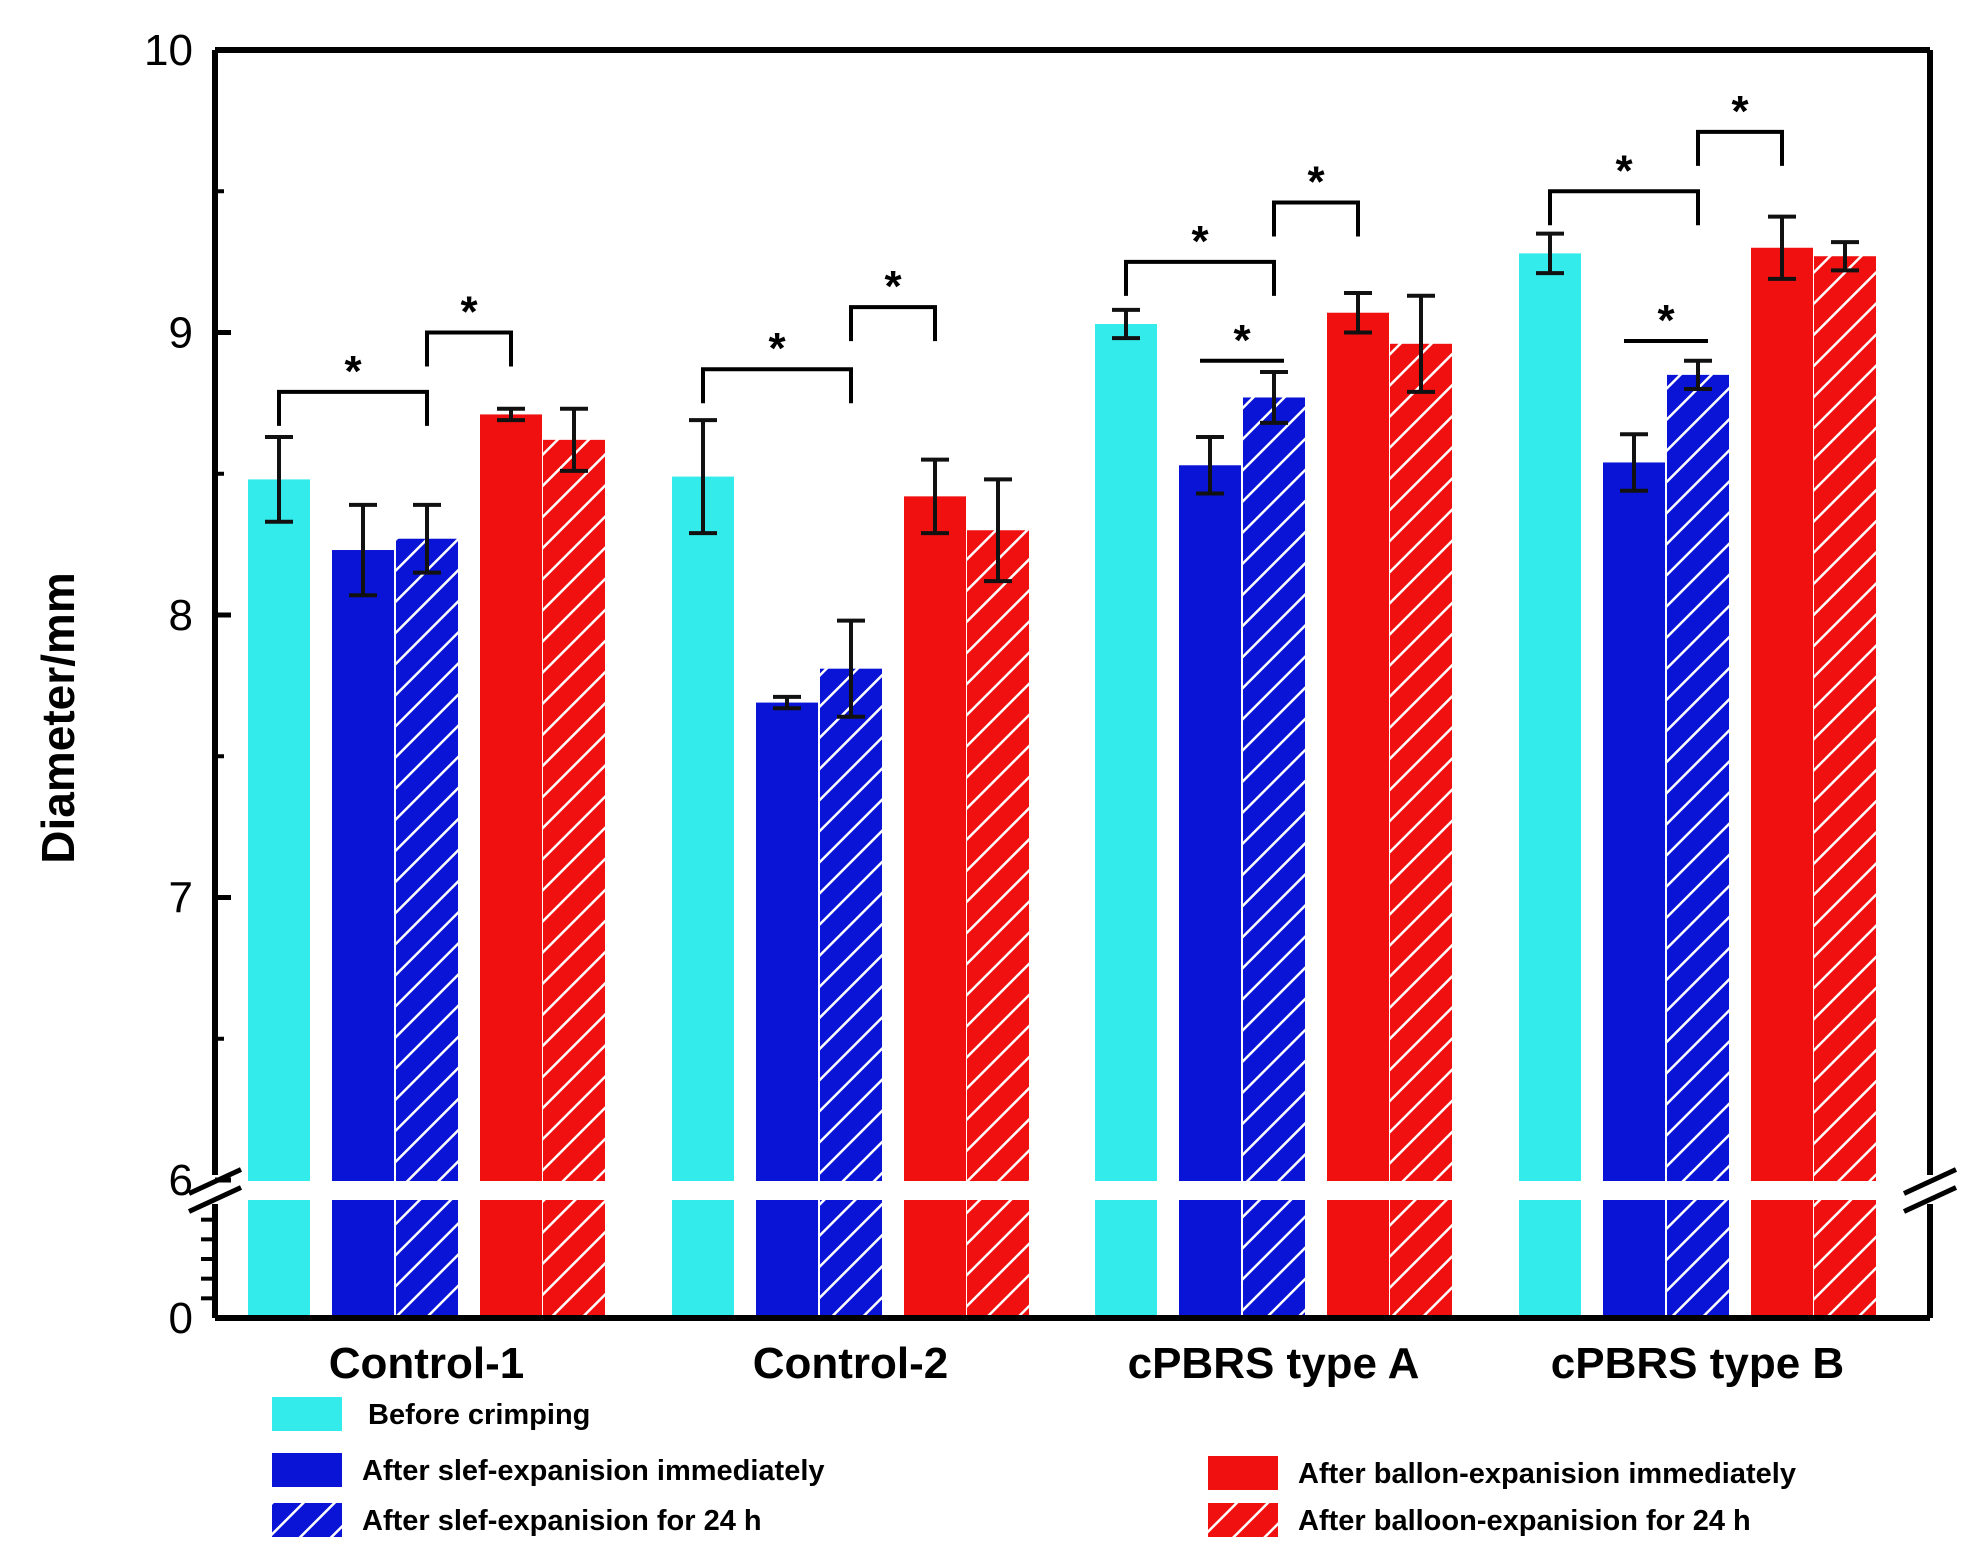 This screenshot has width=1974, height=1562. Describe the element at coordinates (181, 1180) in the screenshot. I see `y-tick-label-0: 6` at that location.